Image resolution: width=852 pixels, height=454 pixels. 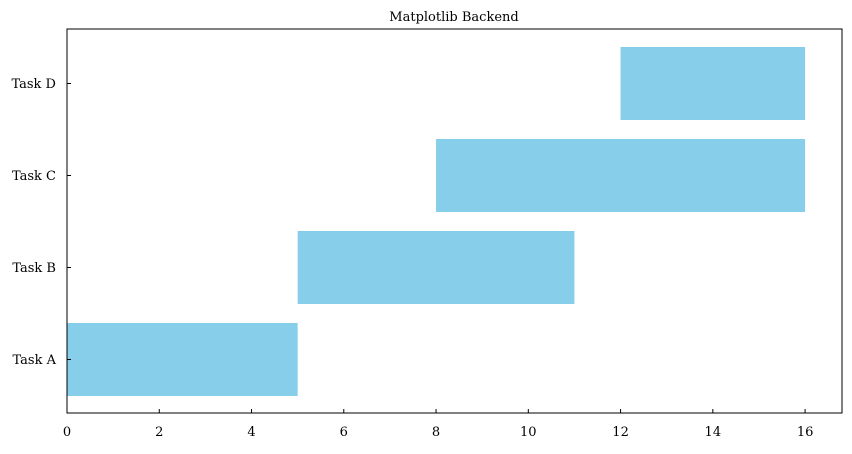 What do you see at coordinates (528, 432) in the screenshot?
I see `x-tick-label: 10` at bounding box center [528, 432].